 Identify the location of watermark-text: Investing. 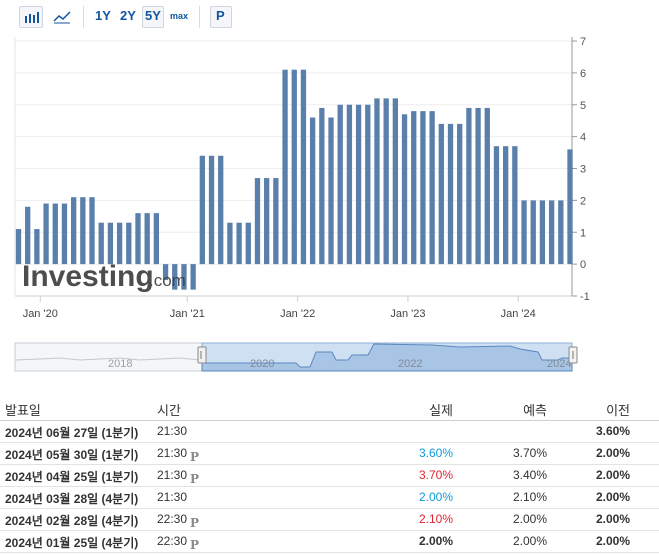
(88, 276).